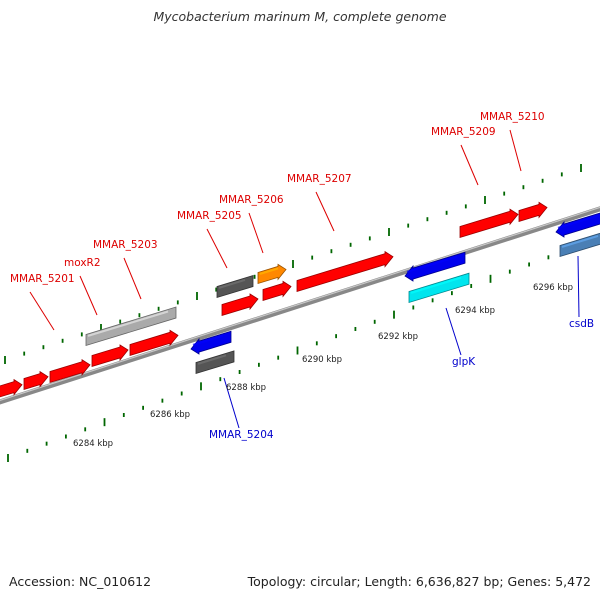 This screenshot has width=600, height=600. What do you see at coordinates (241, 435) in the screenshot?
I see `gene-label: MMAR_5204` at bounding box center [241, 435].